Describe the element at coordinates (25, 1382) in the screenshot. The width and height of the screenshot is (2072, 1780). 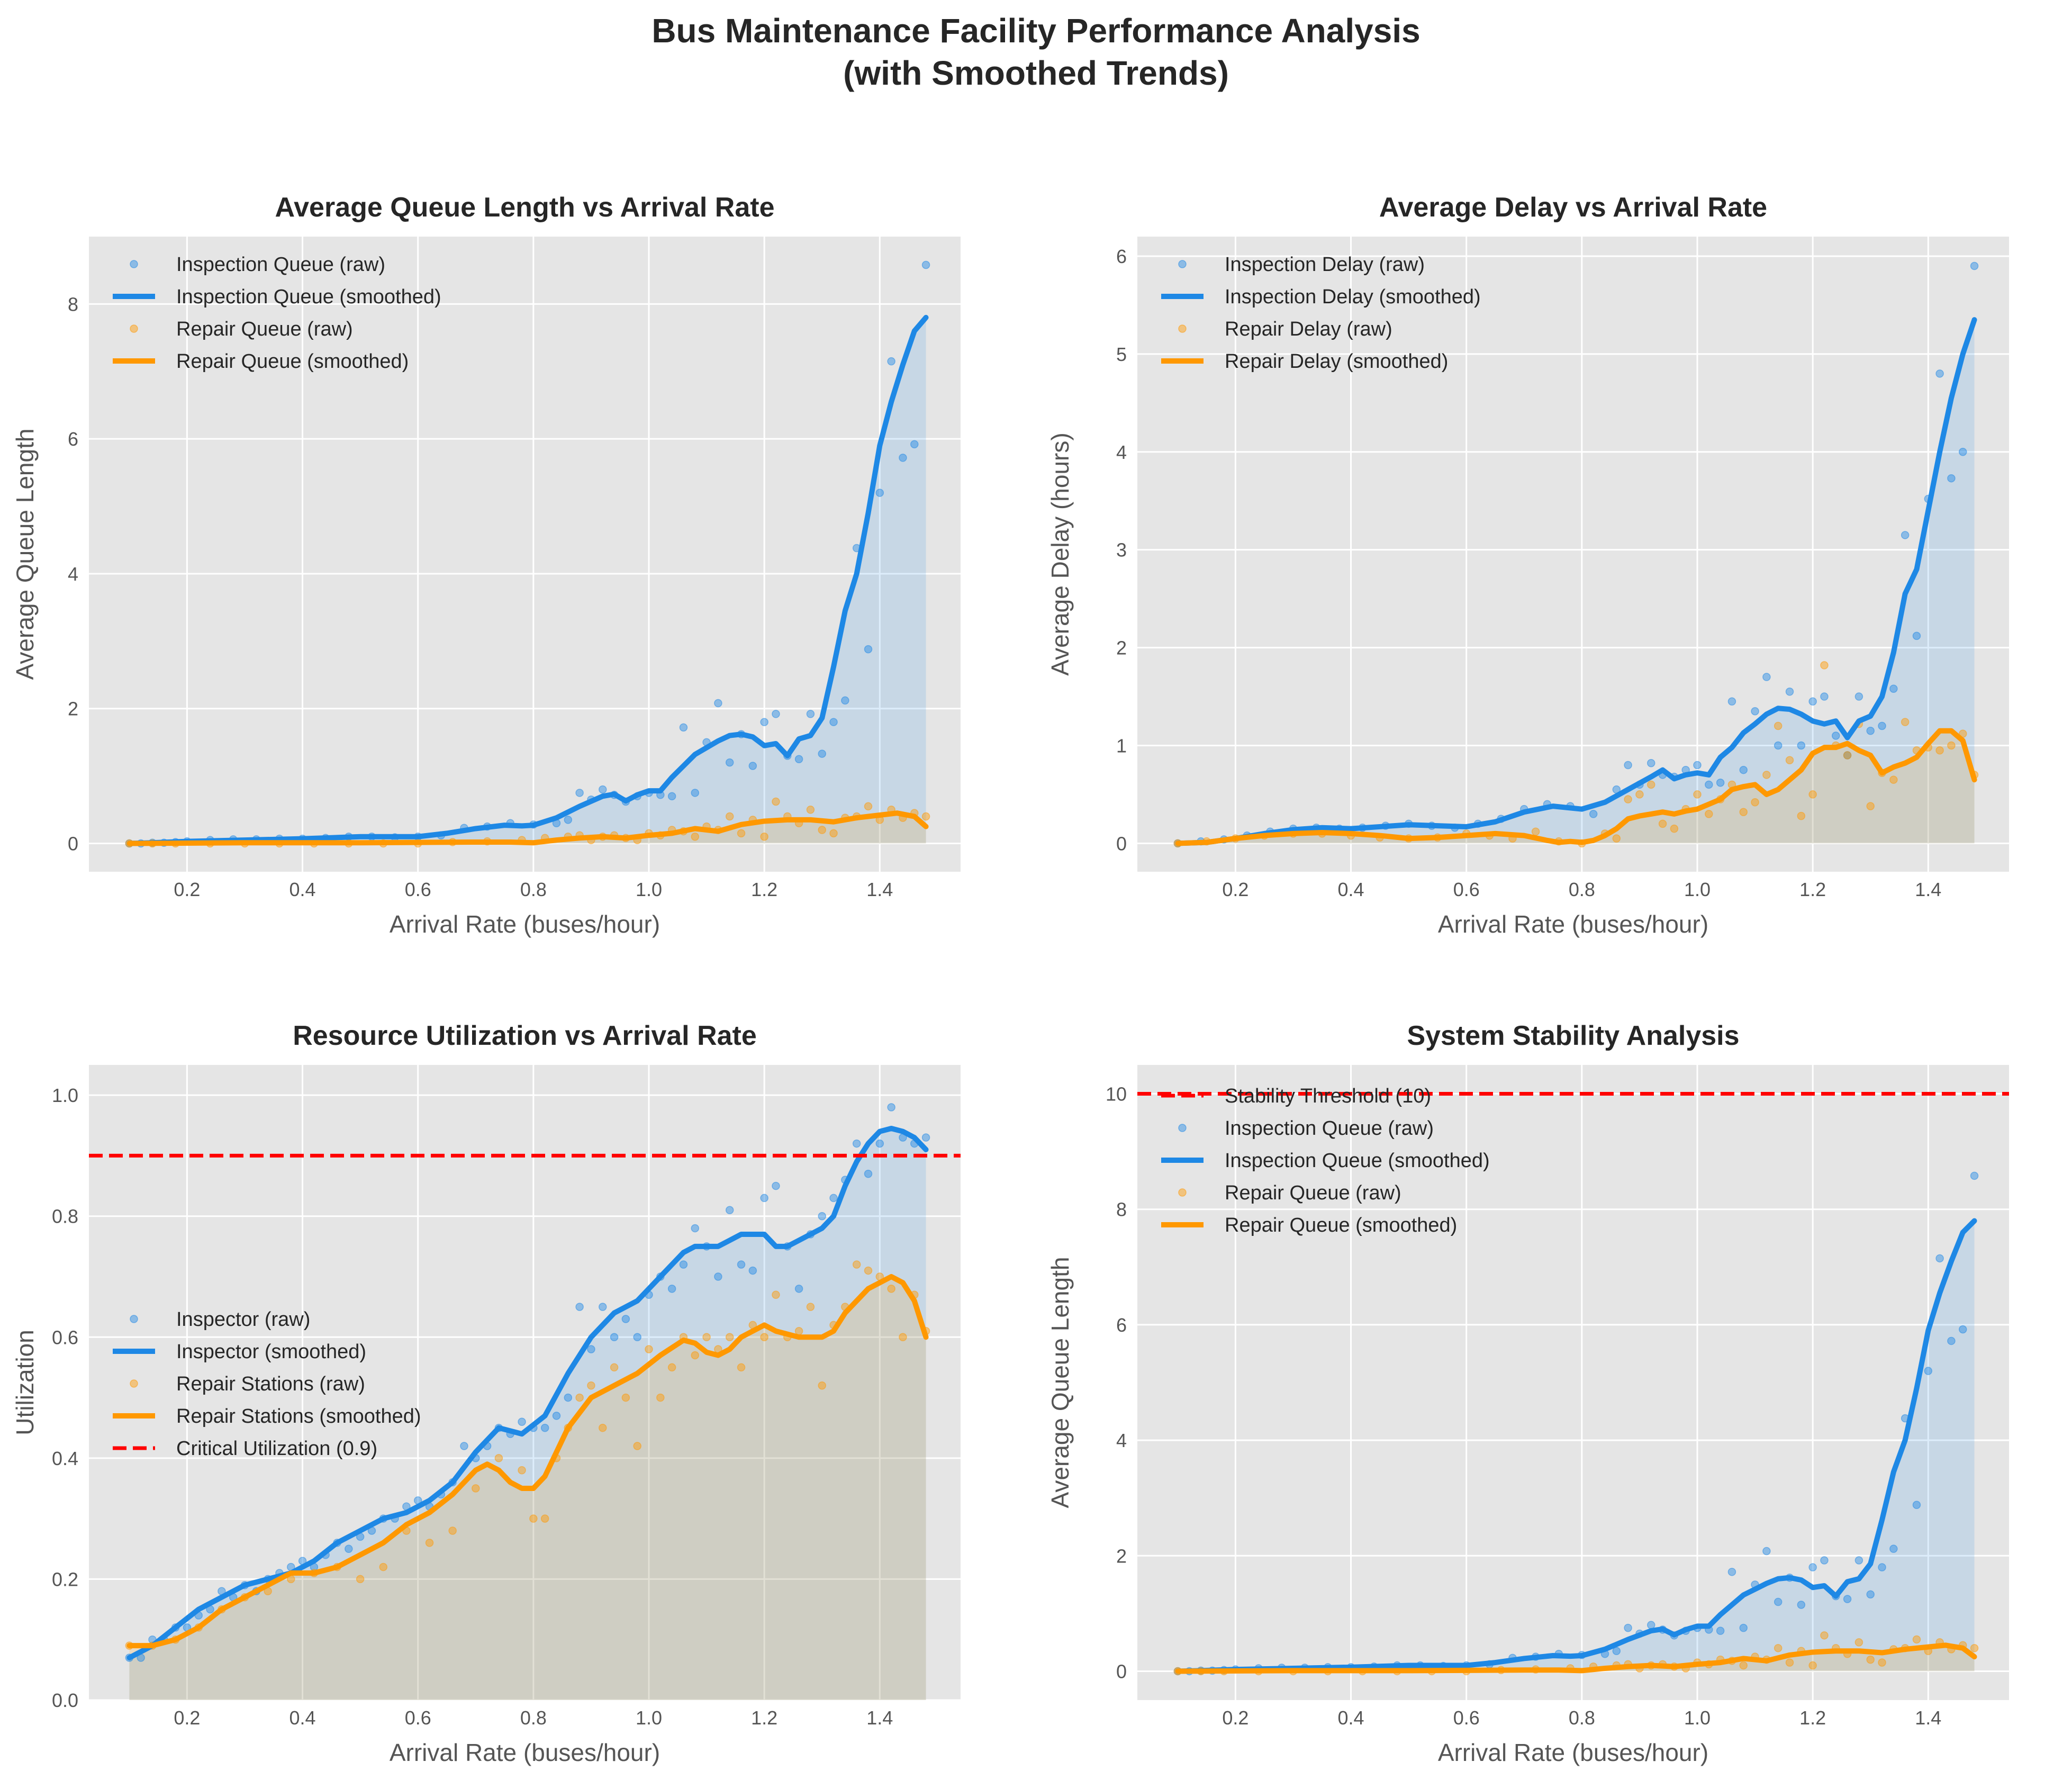
I see `y-axis-label: Utilization` at that location.